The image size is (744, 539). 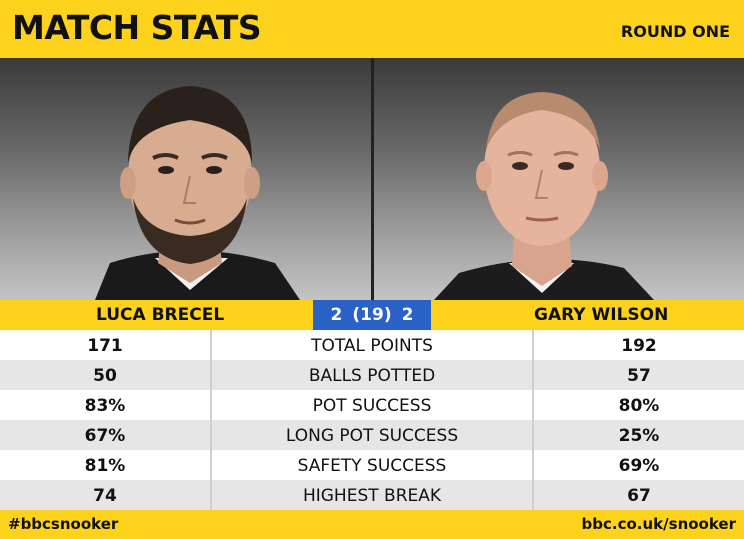 I want to click on stat-row: 74 HIGHEST BREAK 67, so click(x=372, y=495).